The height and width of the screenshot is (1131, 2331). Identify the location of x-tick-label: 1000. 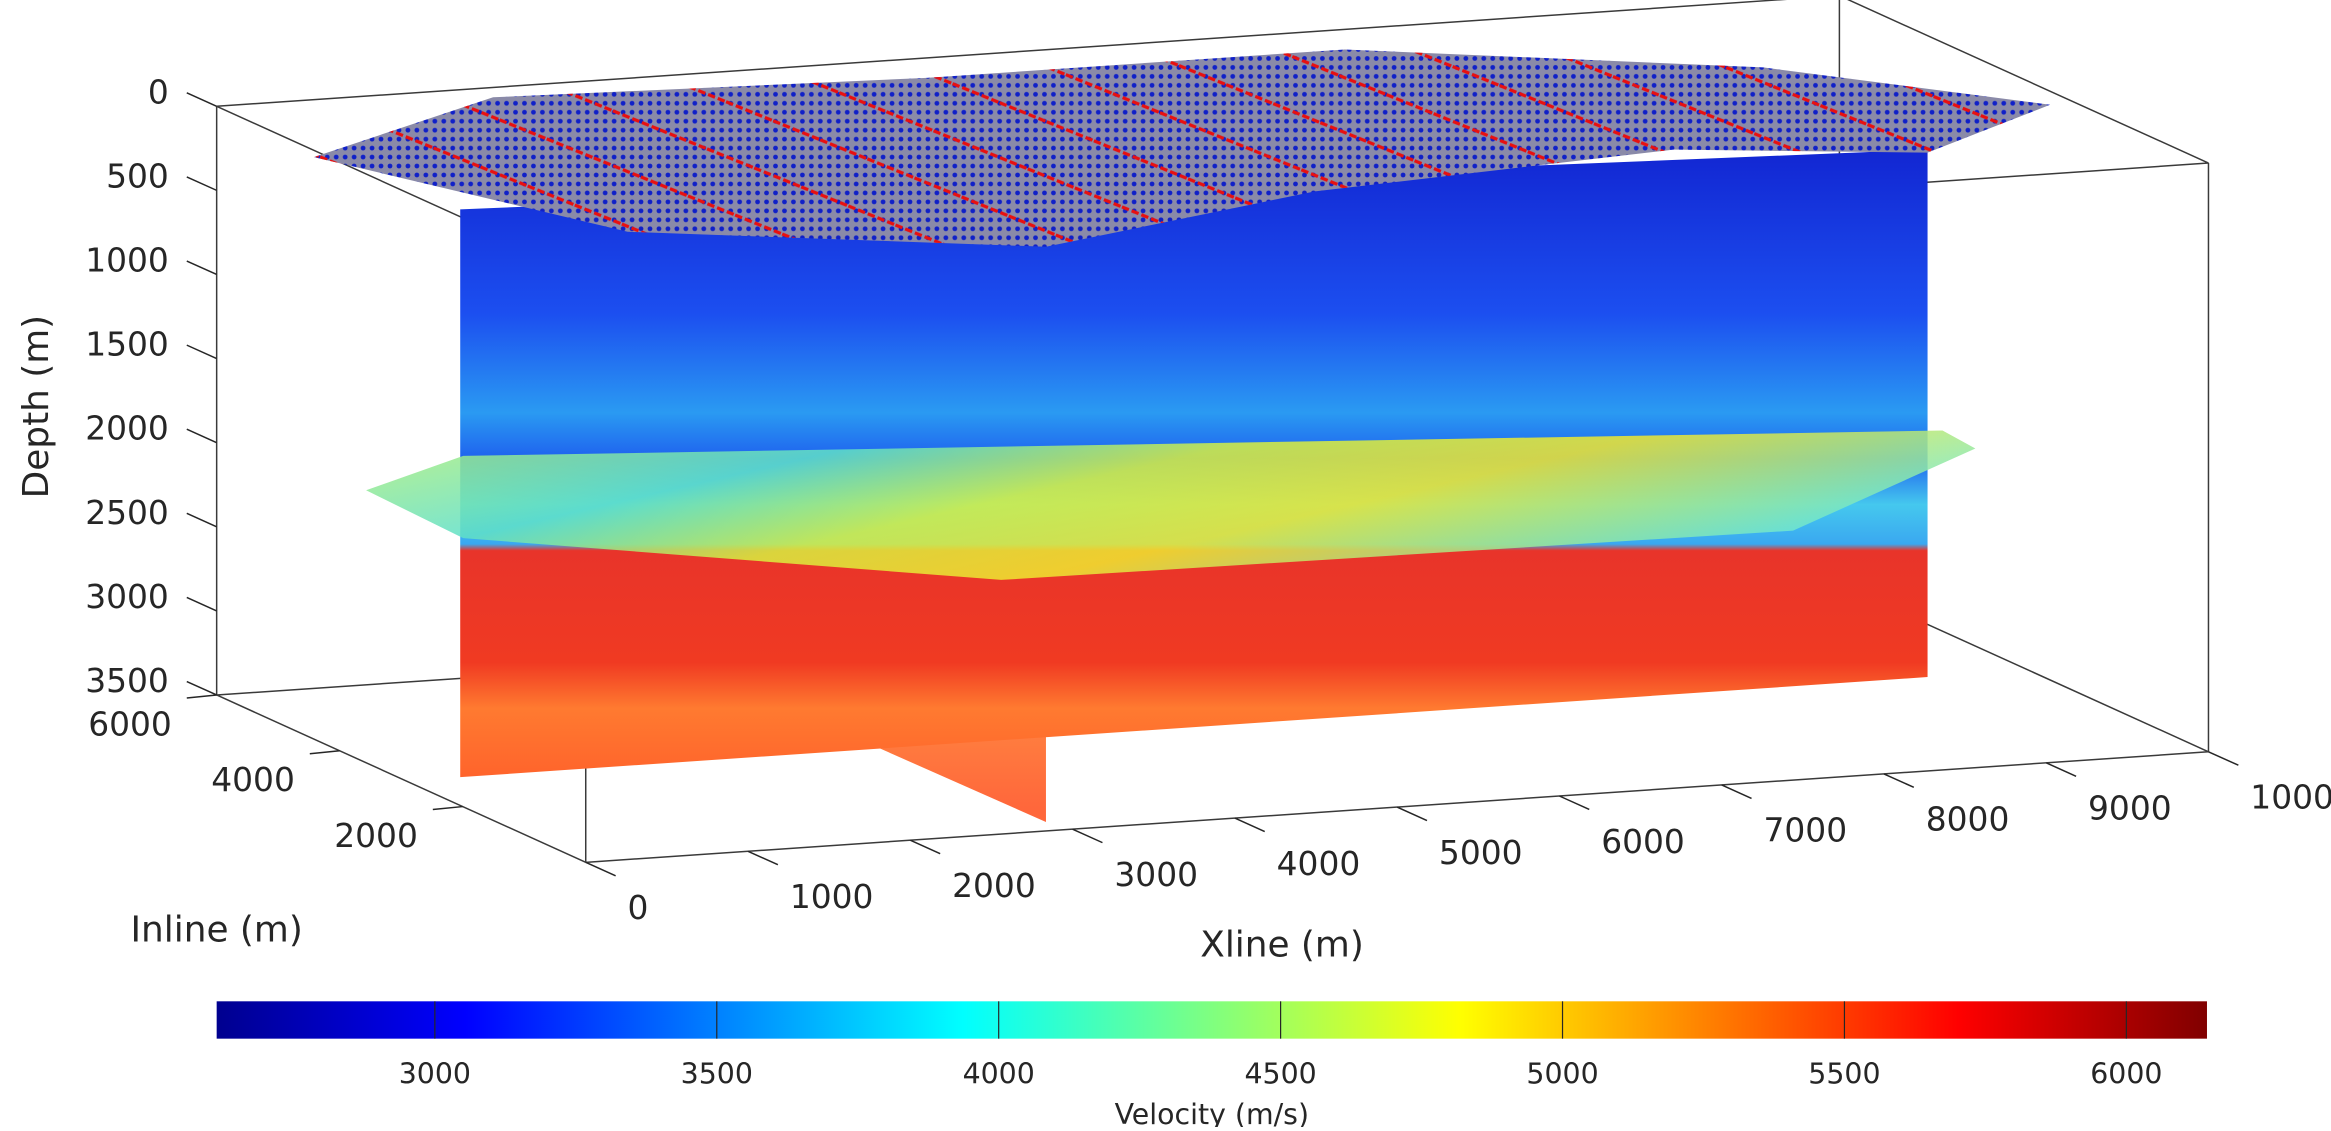
(832, 896).